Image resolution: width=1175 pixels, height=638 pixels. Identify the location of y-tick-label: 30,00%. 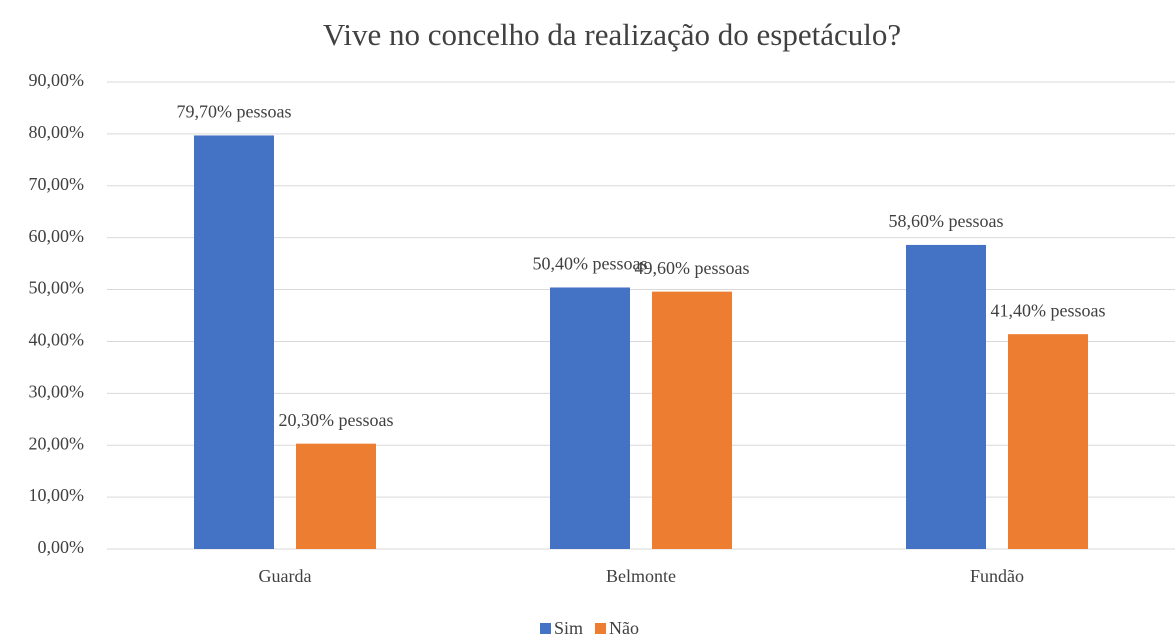
(57, 391).